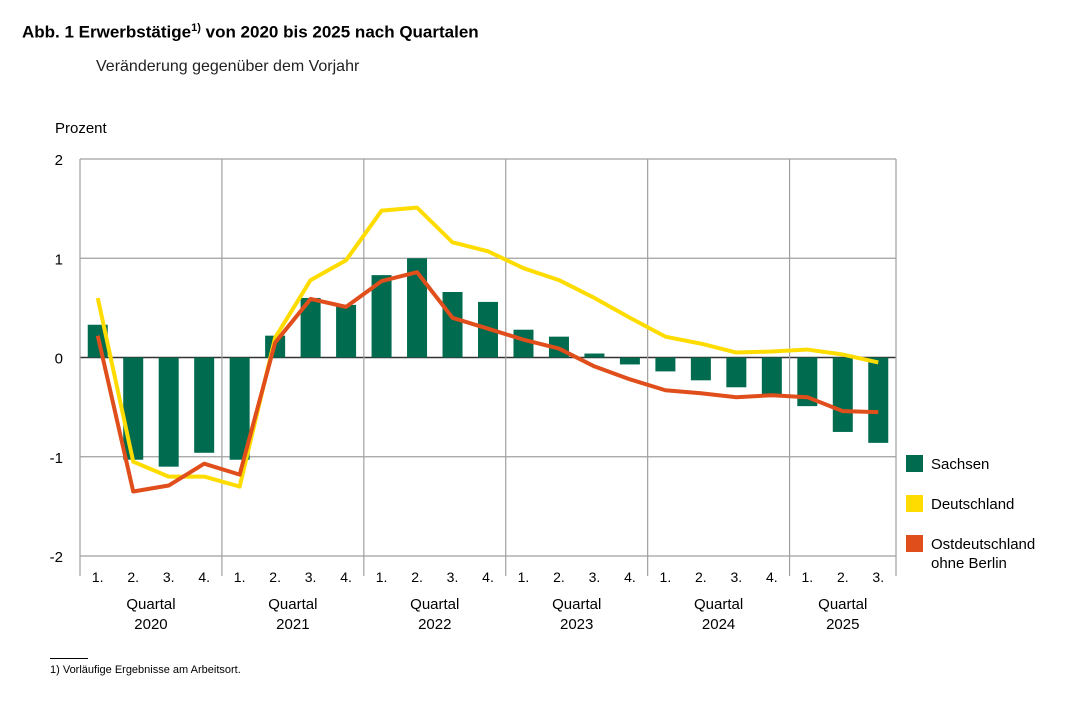 This screenshot has width=1070, height=713. What do you see at coordinates (339, 32) in the screenshot?
I see `title-text-suffix: von 2020 bis 2025 nach Quartalen` at bounding box center [339, 32].